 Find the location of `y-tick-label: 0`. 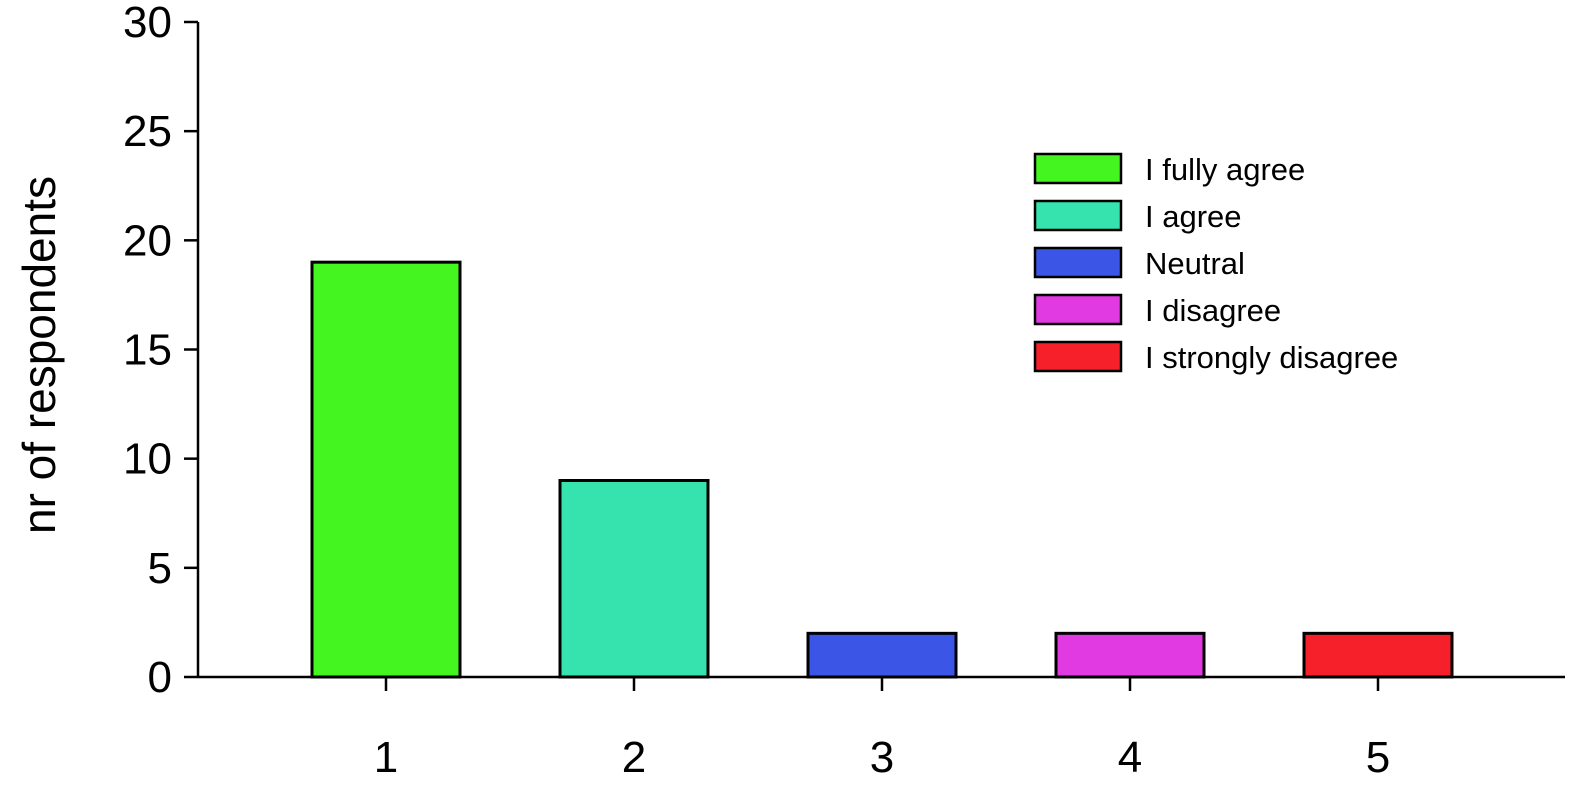

y-tick-label: 0 is located at coordinates (160, 677).